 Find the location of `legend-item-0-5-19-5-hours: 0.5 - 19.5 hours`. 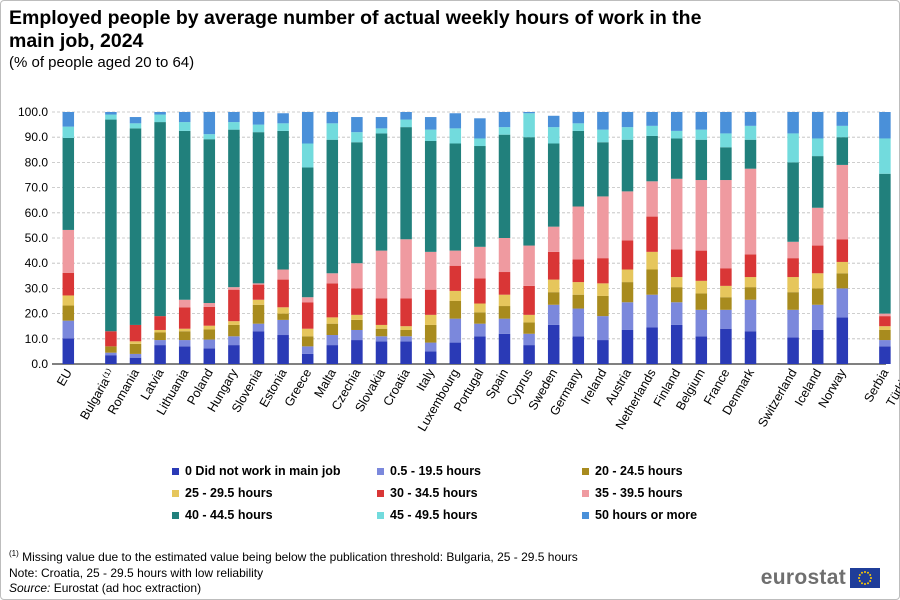

legend-item-0-5-19-5-hours: 0.5 - 19.5 hours is located at coordinates (429, 471).